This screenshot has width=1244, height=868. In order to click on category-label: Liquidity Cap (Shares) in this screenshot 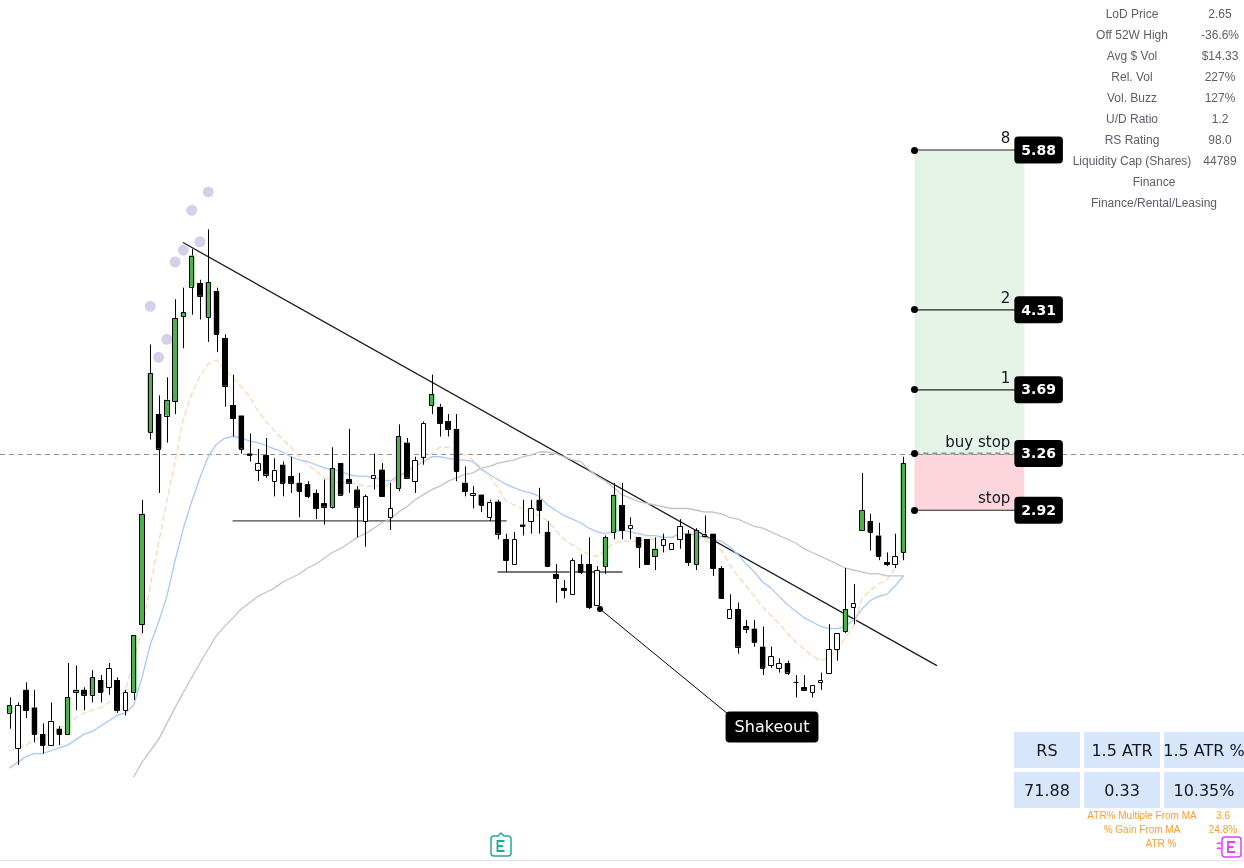, I will do `click(1132, 160)`.